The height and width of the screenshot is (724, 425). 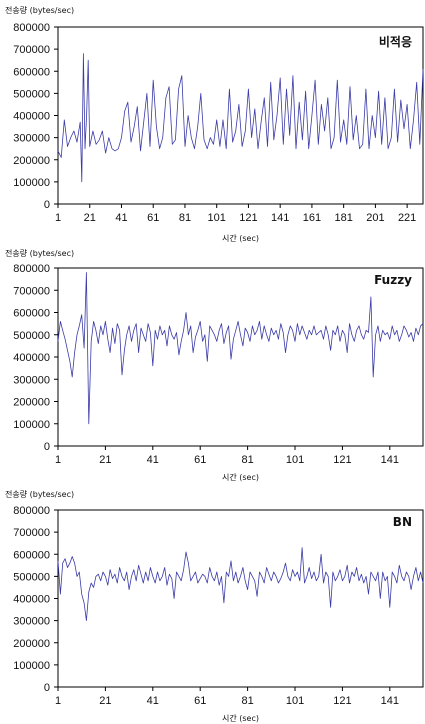 I want to click on chart-title: Fuzzy, so click(x=393, y=280).